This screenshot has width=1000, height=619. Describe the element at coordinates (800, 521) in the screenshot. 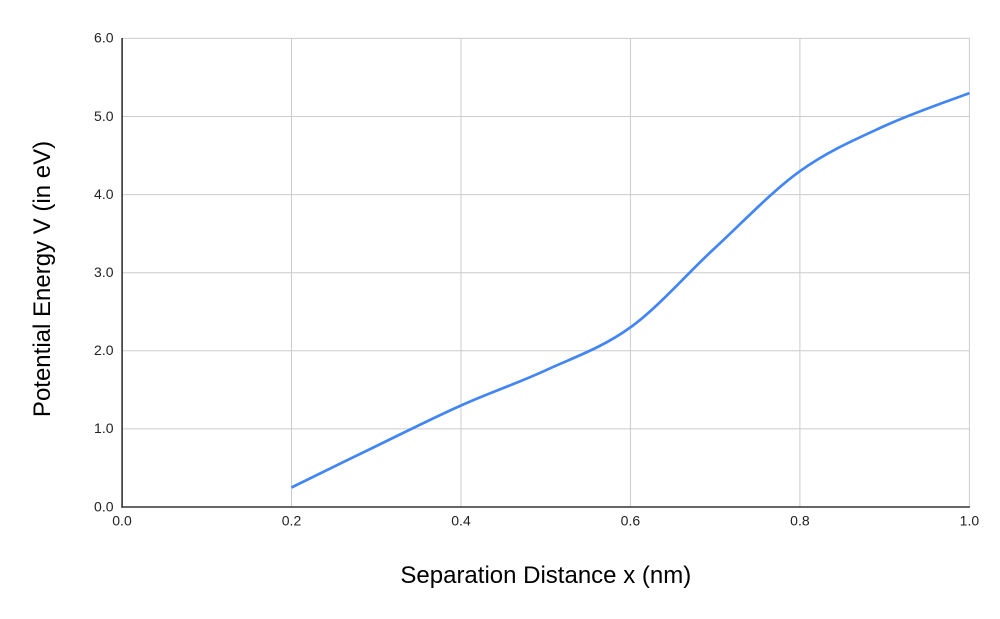

I see `svg-text: 0.8` at that location.